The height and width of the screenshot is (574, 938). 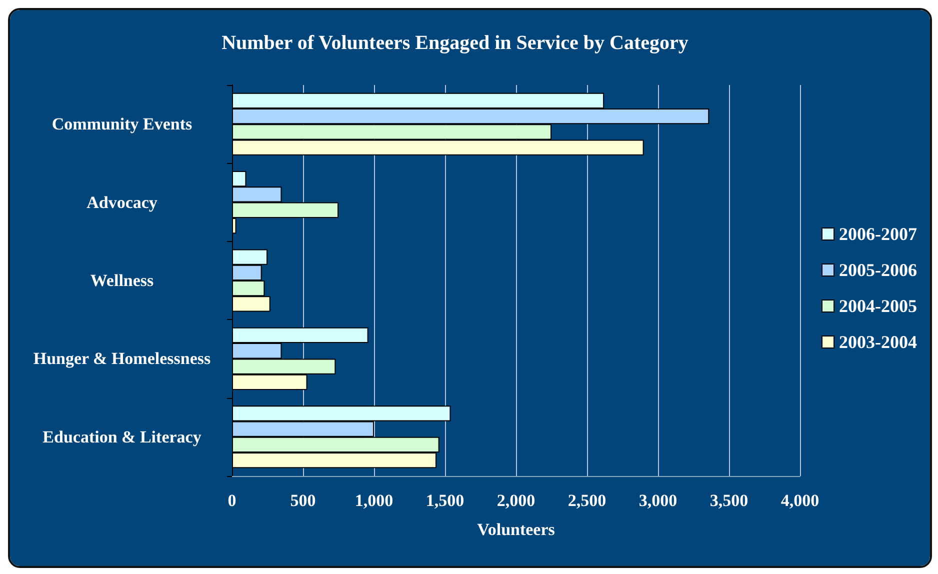 I want to click on y-tick-label: Wellness, so click(x=122, y=280).